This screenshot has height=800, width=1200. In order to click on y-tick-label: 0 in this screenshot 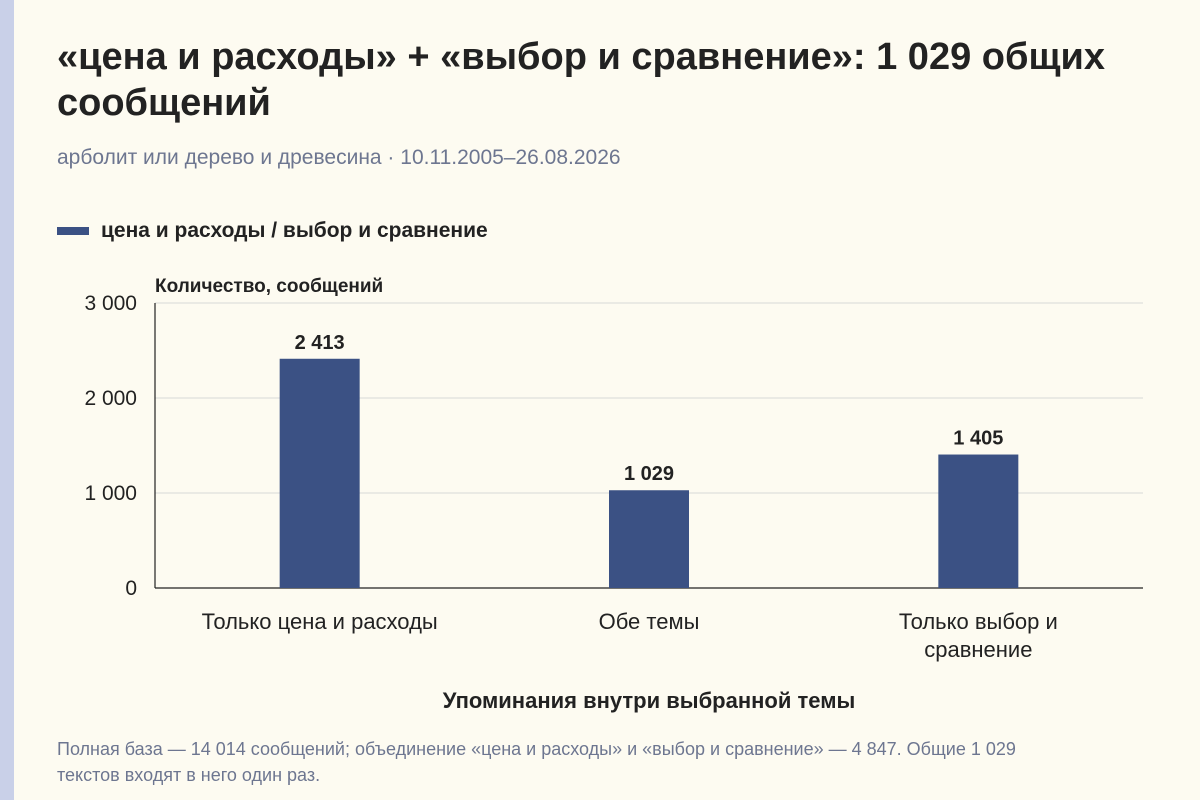, I will do `click(131, 588)`.